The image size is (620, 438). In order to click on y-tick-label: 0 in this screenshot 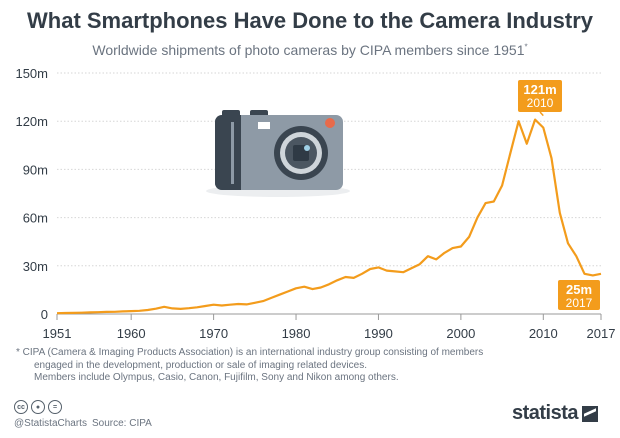, I will do `click(44, 314)`.